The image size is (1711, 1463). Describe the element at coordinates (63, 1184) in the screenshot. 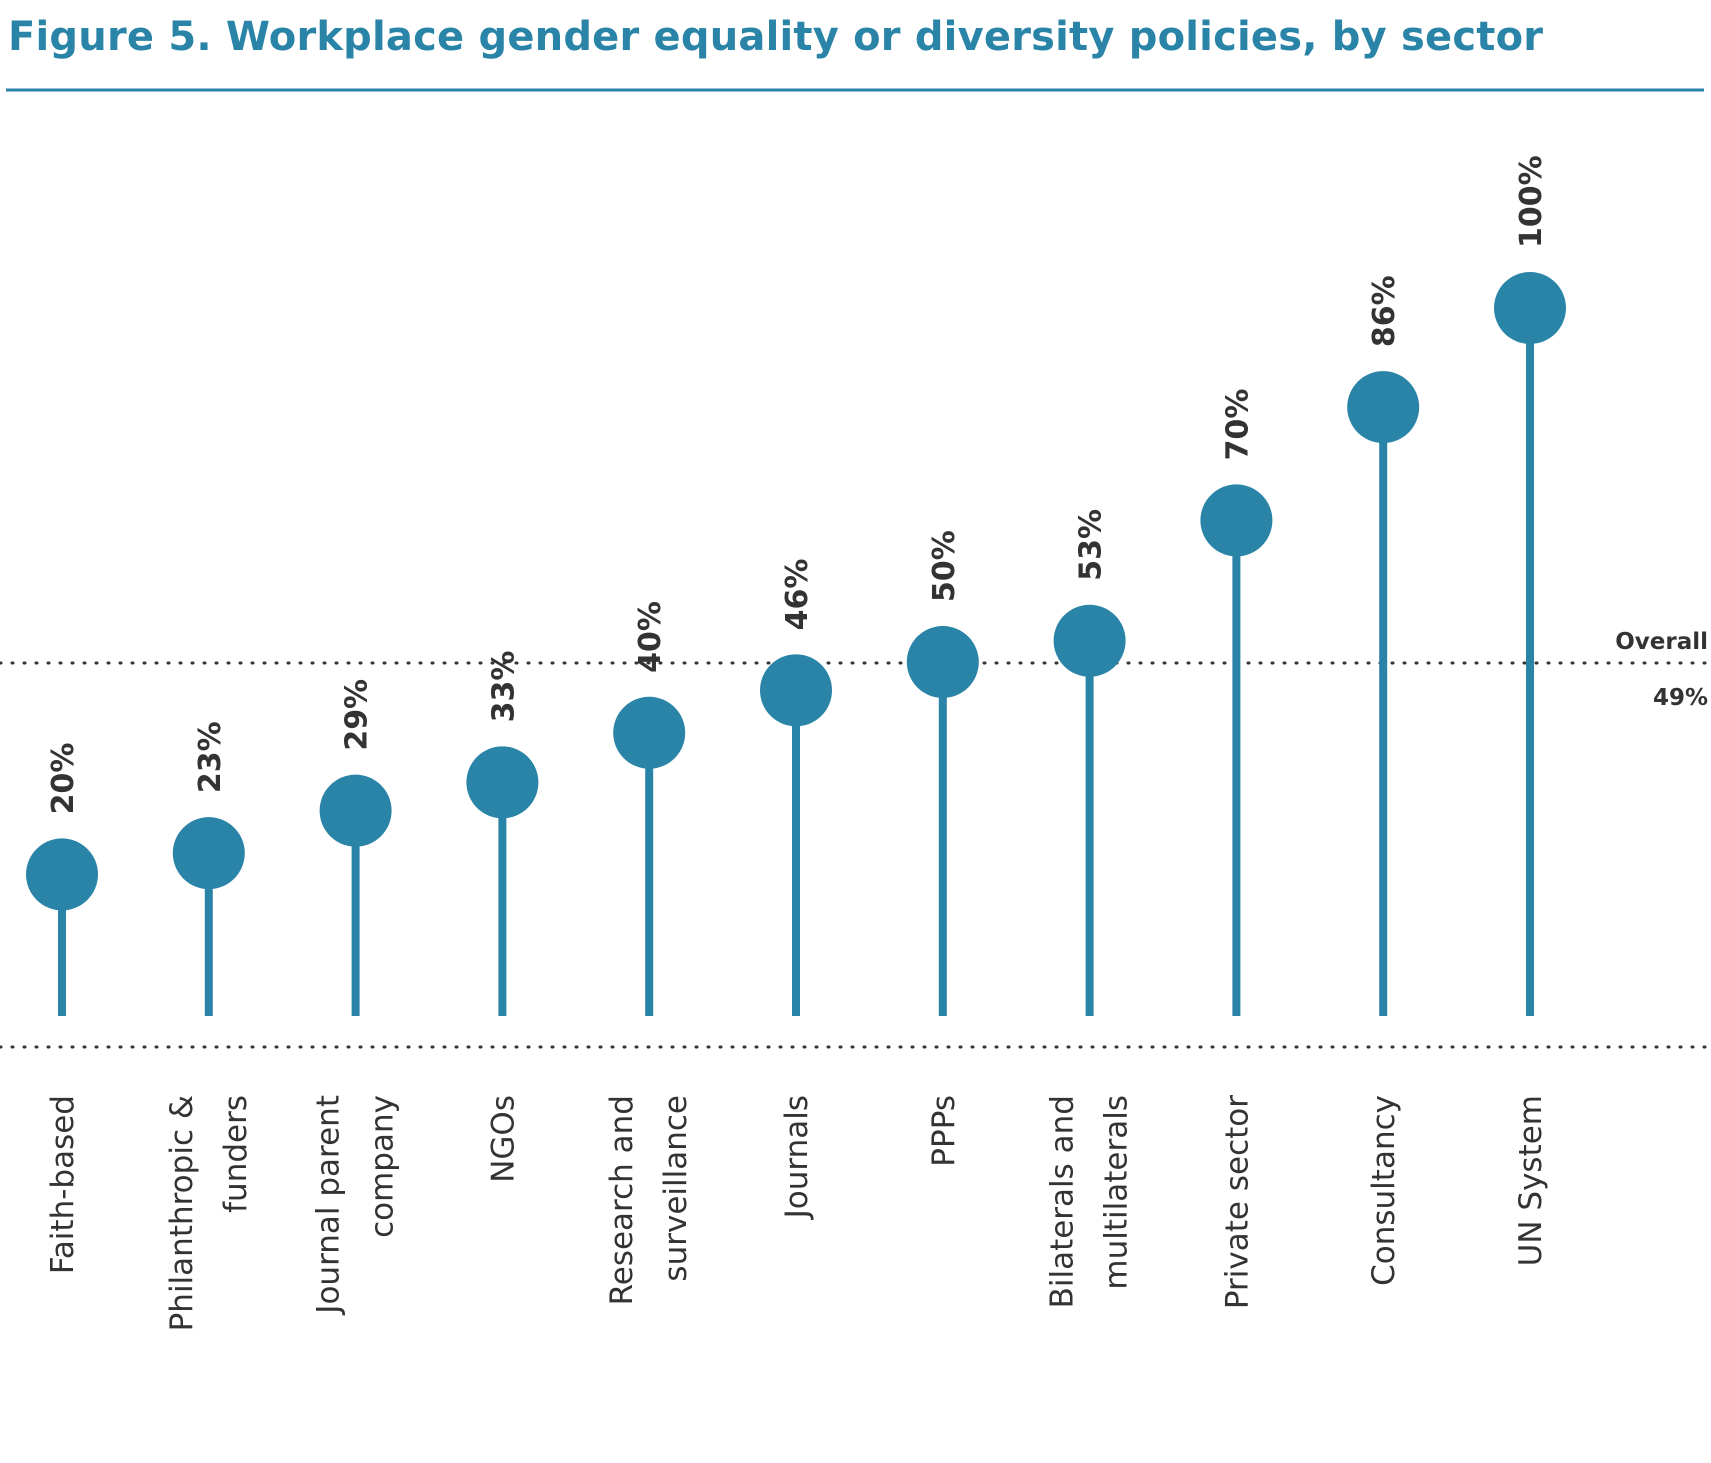

I see `category-label: Faith-based` at that location.